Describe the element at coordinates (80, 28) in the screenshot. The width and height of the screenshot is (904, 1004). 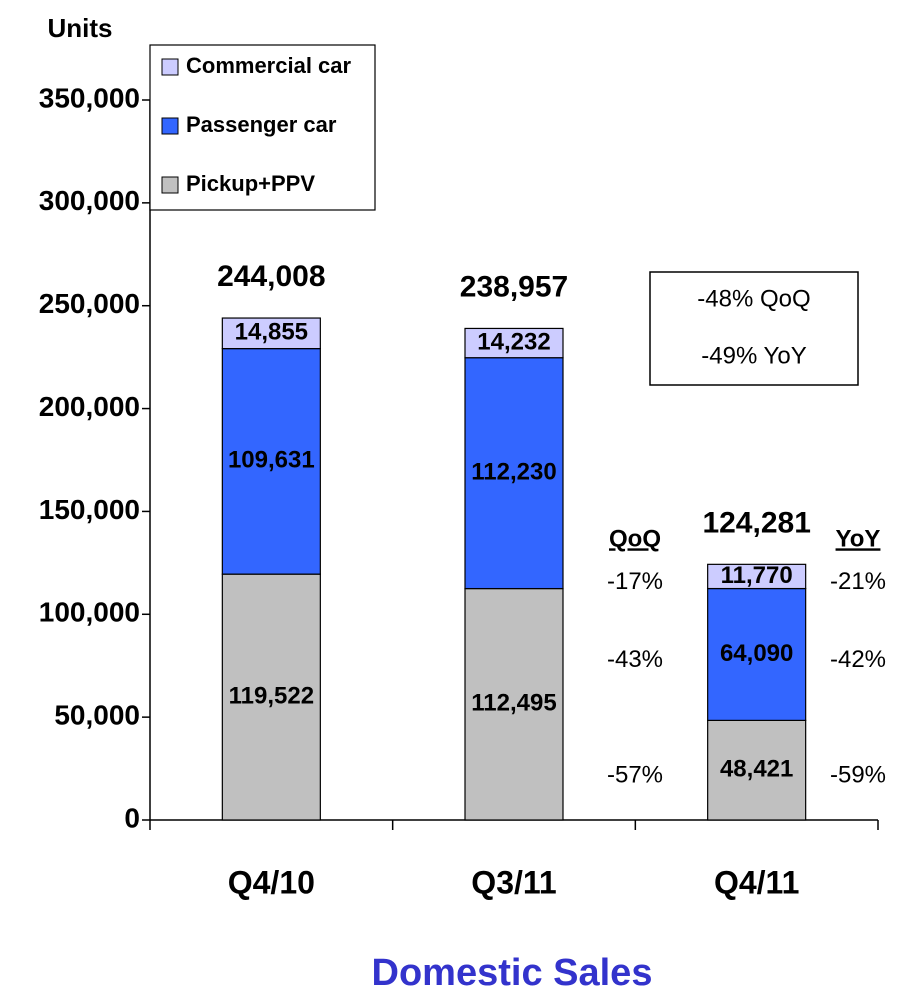
I see `y-axis-label: Units` at that location.